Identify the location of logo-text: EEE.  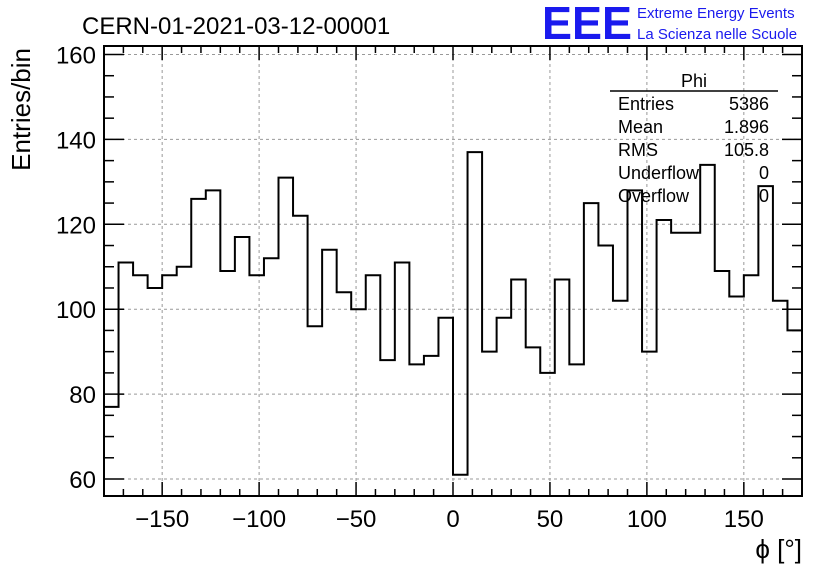
(587, 24).